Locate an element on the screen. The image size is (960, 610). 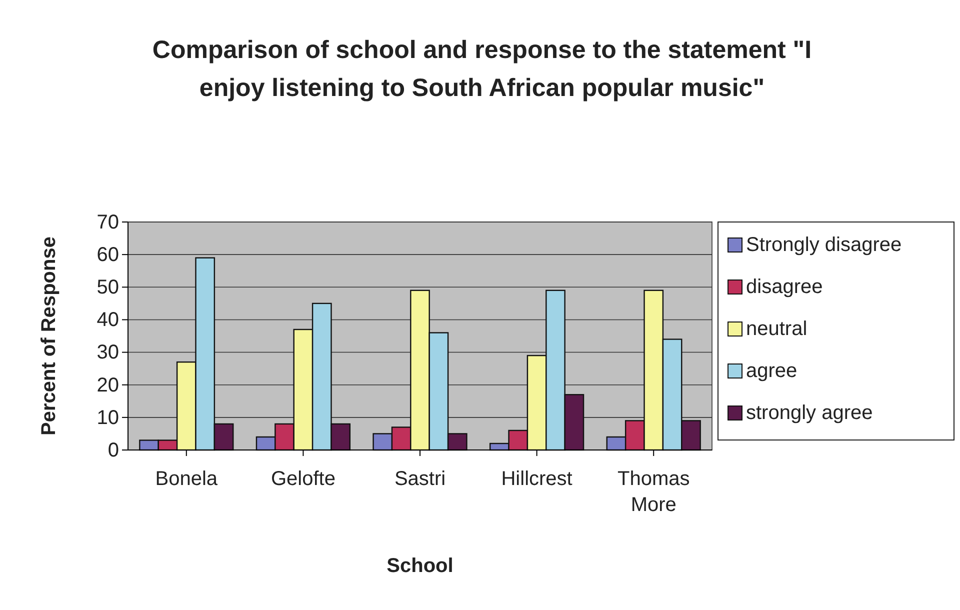
legend-label: neutral is located at coordinates (777, 329).